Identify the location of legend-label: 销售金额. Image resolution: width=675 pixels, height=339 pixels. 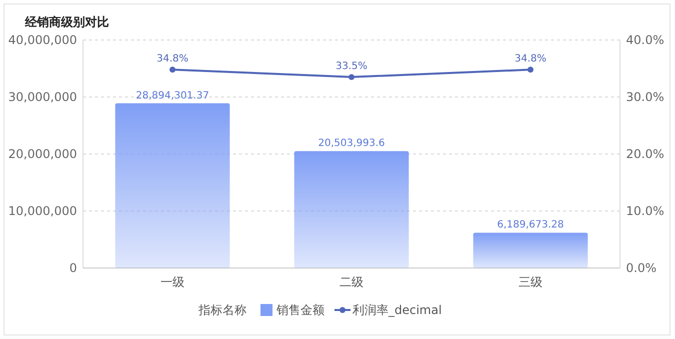
(300, 310).